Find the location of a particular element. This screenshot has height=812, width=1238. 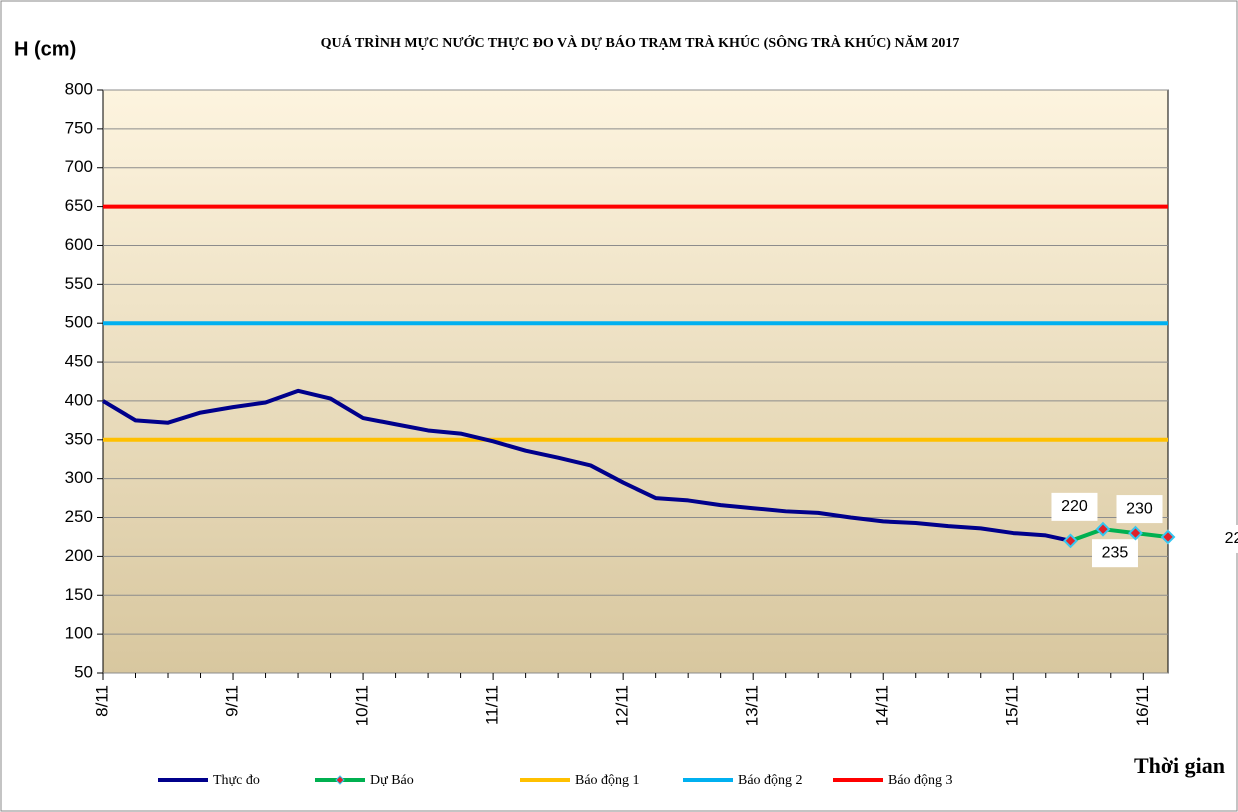

data-label: 225 is located at coordinates (1231, 538).